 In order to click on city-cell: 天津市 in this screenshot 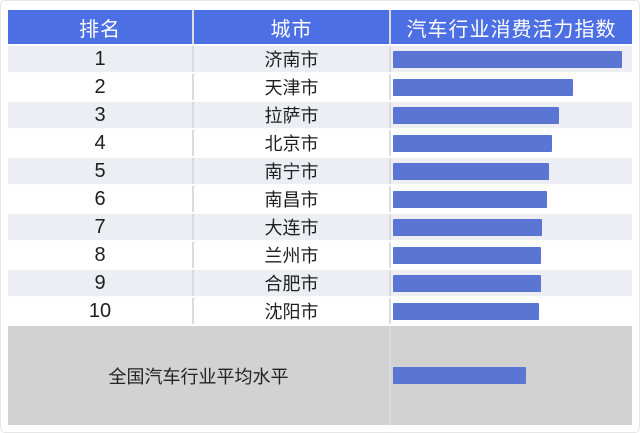, I will do `click(292, 87)`.